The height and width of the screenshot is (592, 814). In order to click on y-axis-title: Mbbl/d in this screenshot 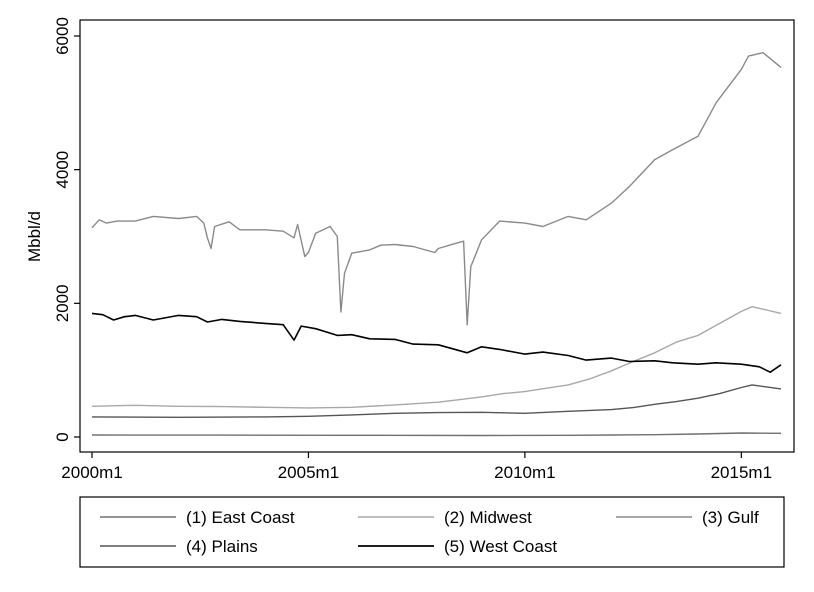, I will do `click(34, 236)`.